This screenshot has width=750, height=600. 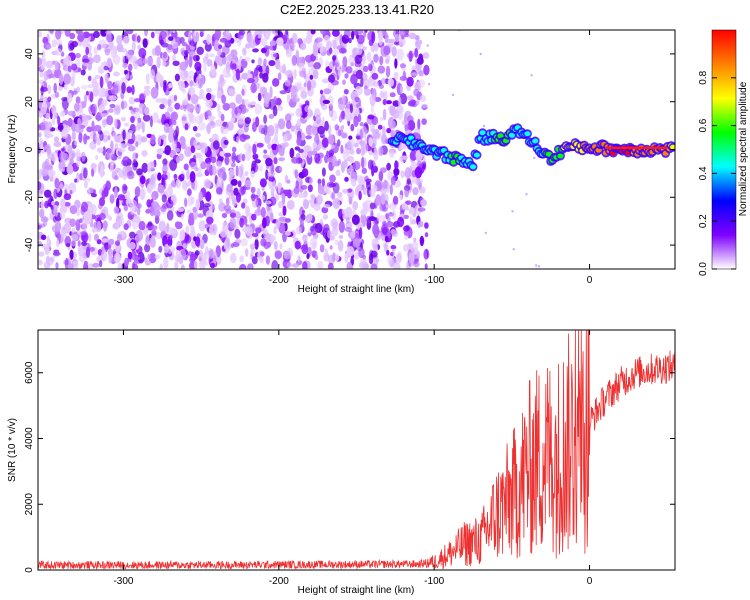 I want to click on colorbar-gradient, so click(x=724, y=149).